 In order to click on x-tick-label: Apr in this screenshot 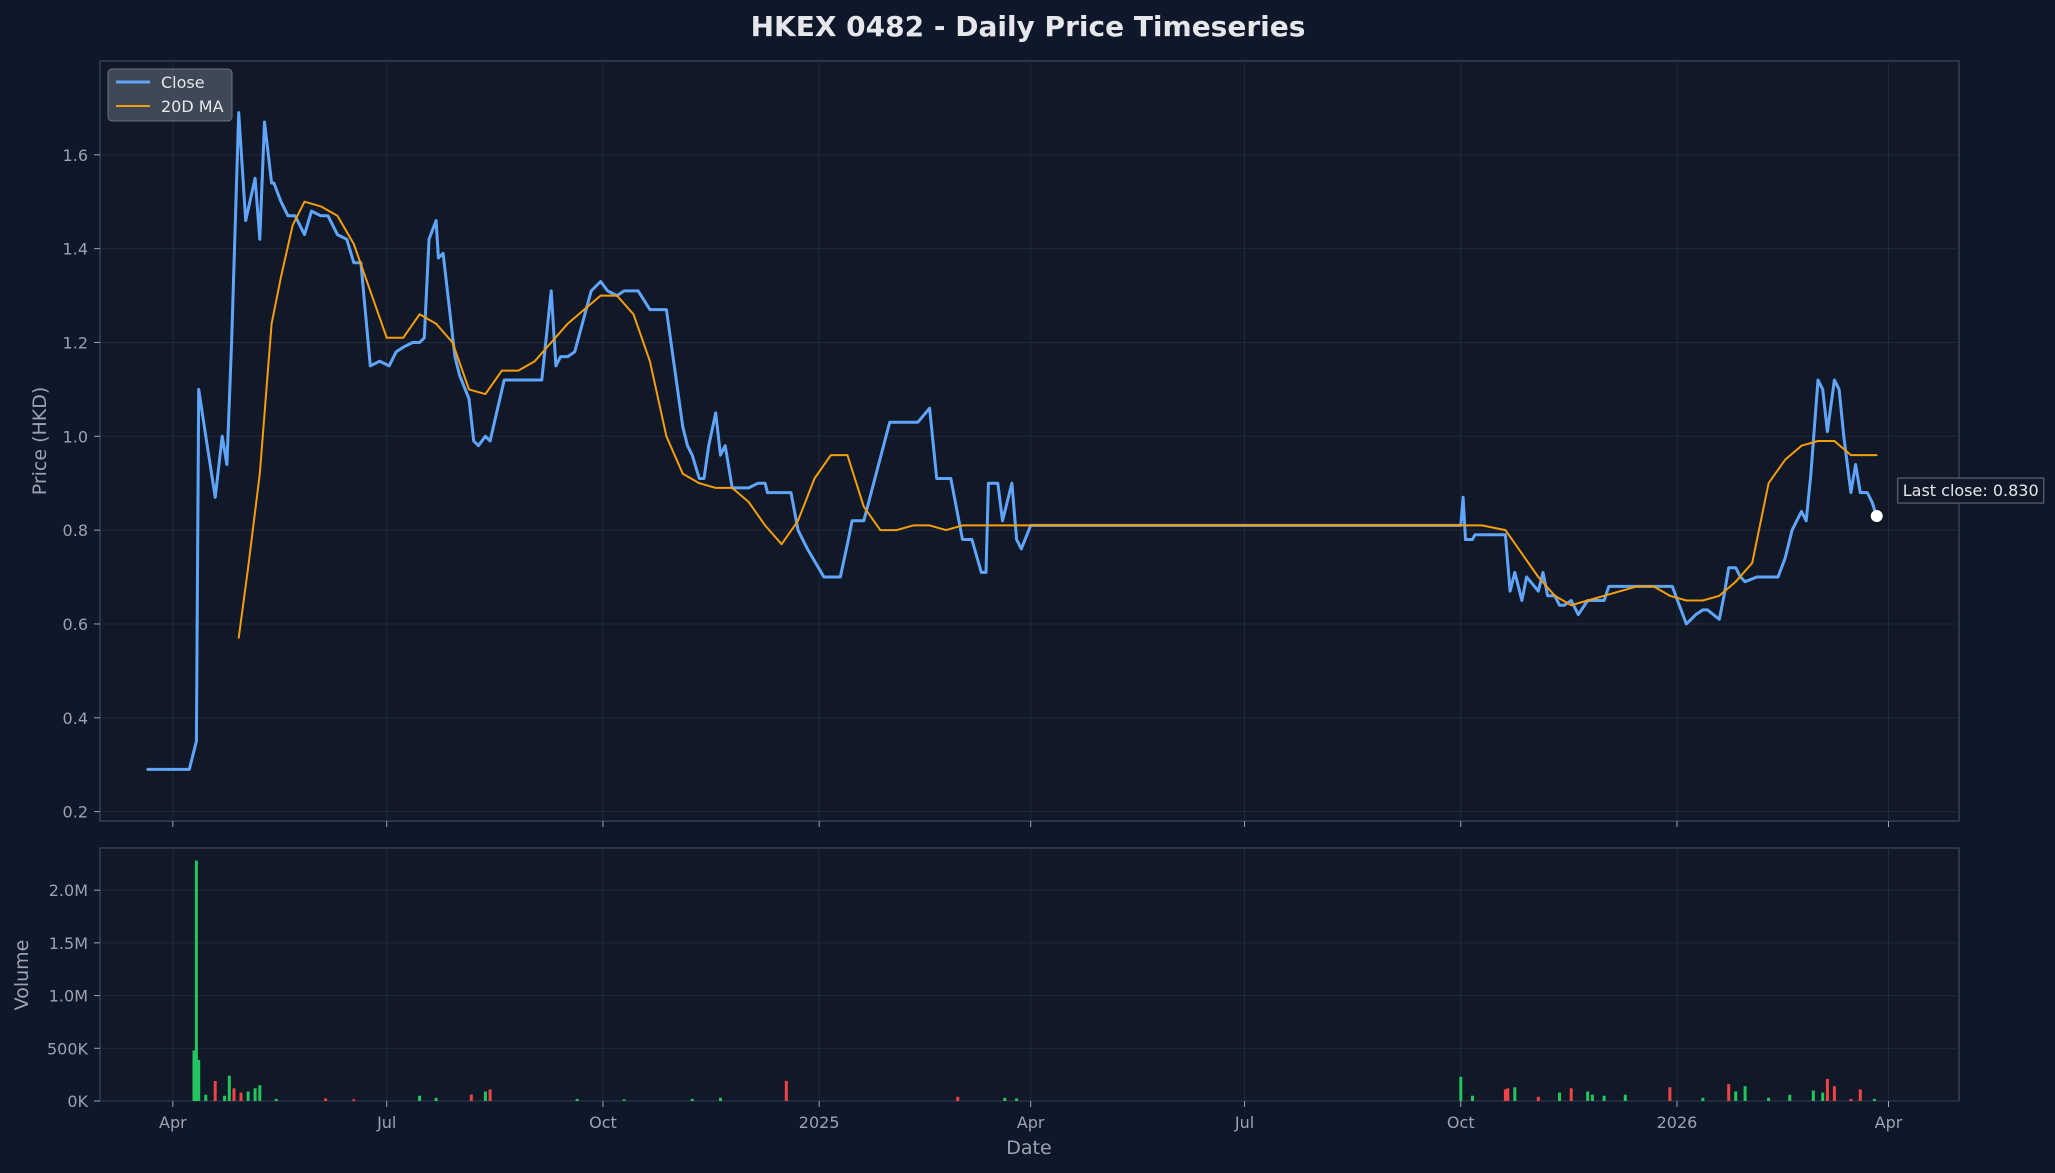, I will do `click(173, 1122)`.